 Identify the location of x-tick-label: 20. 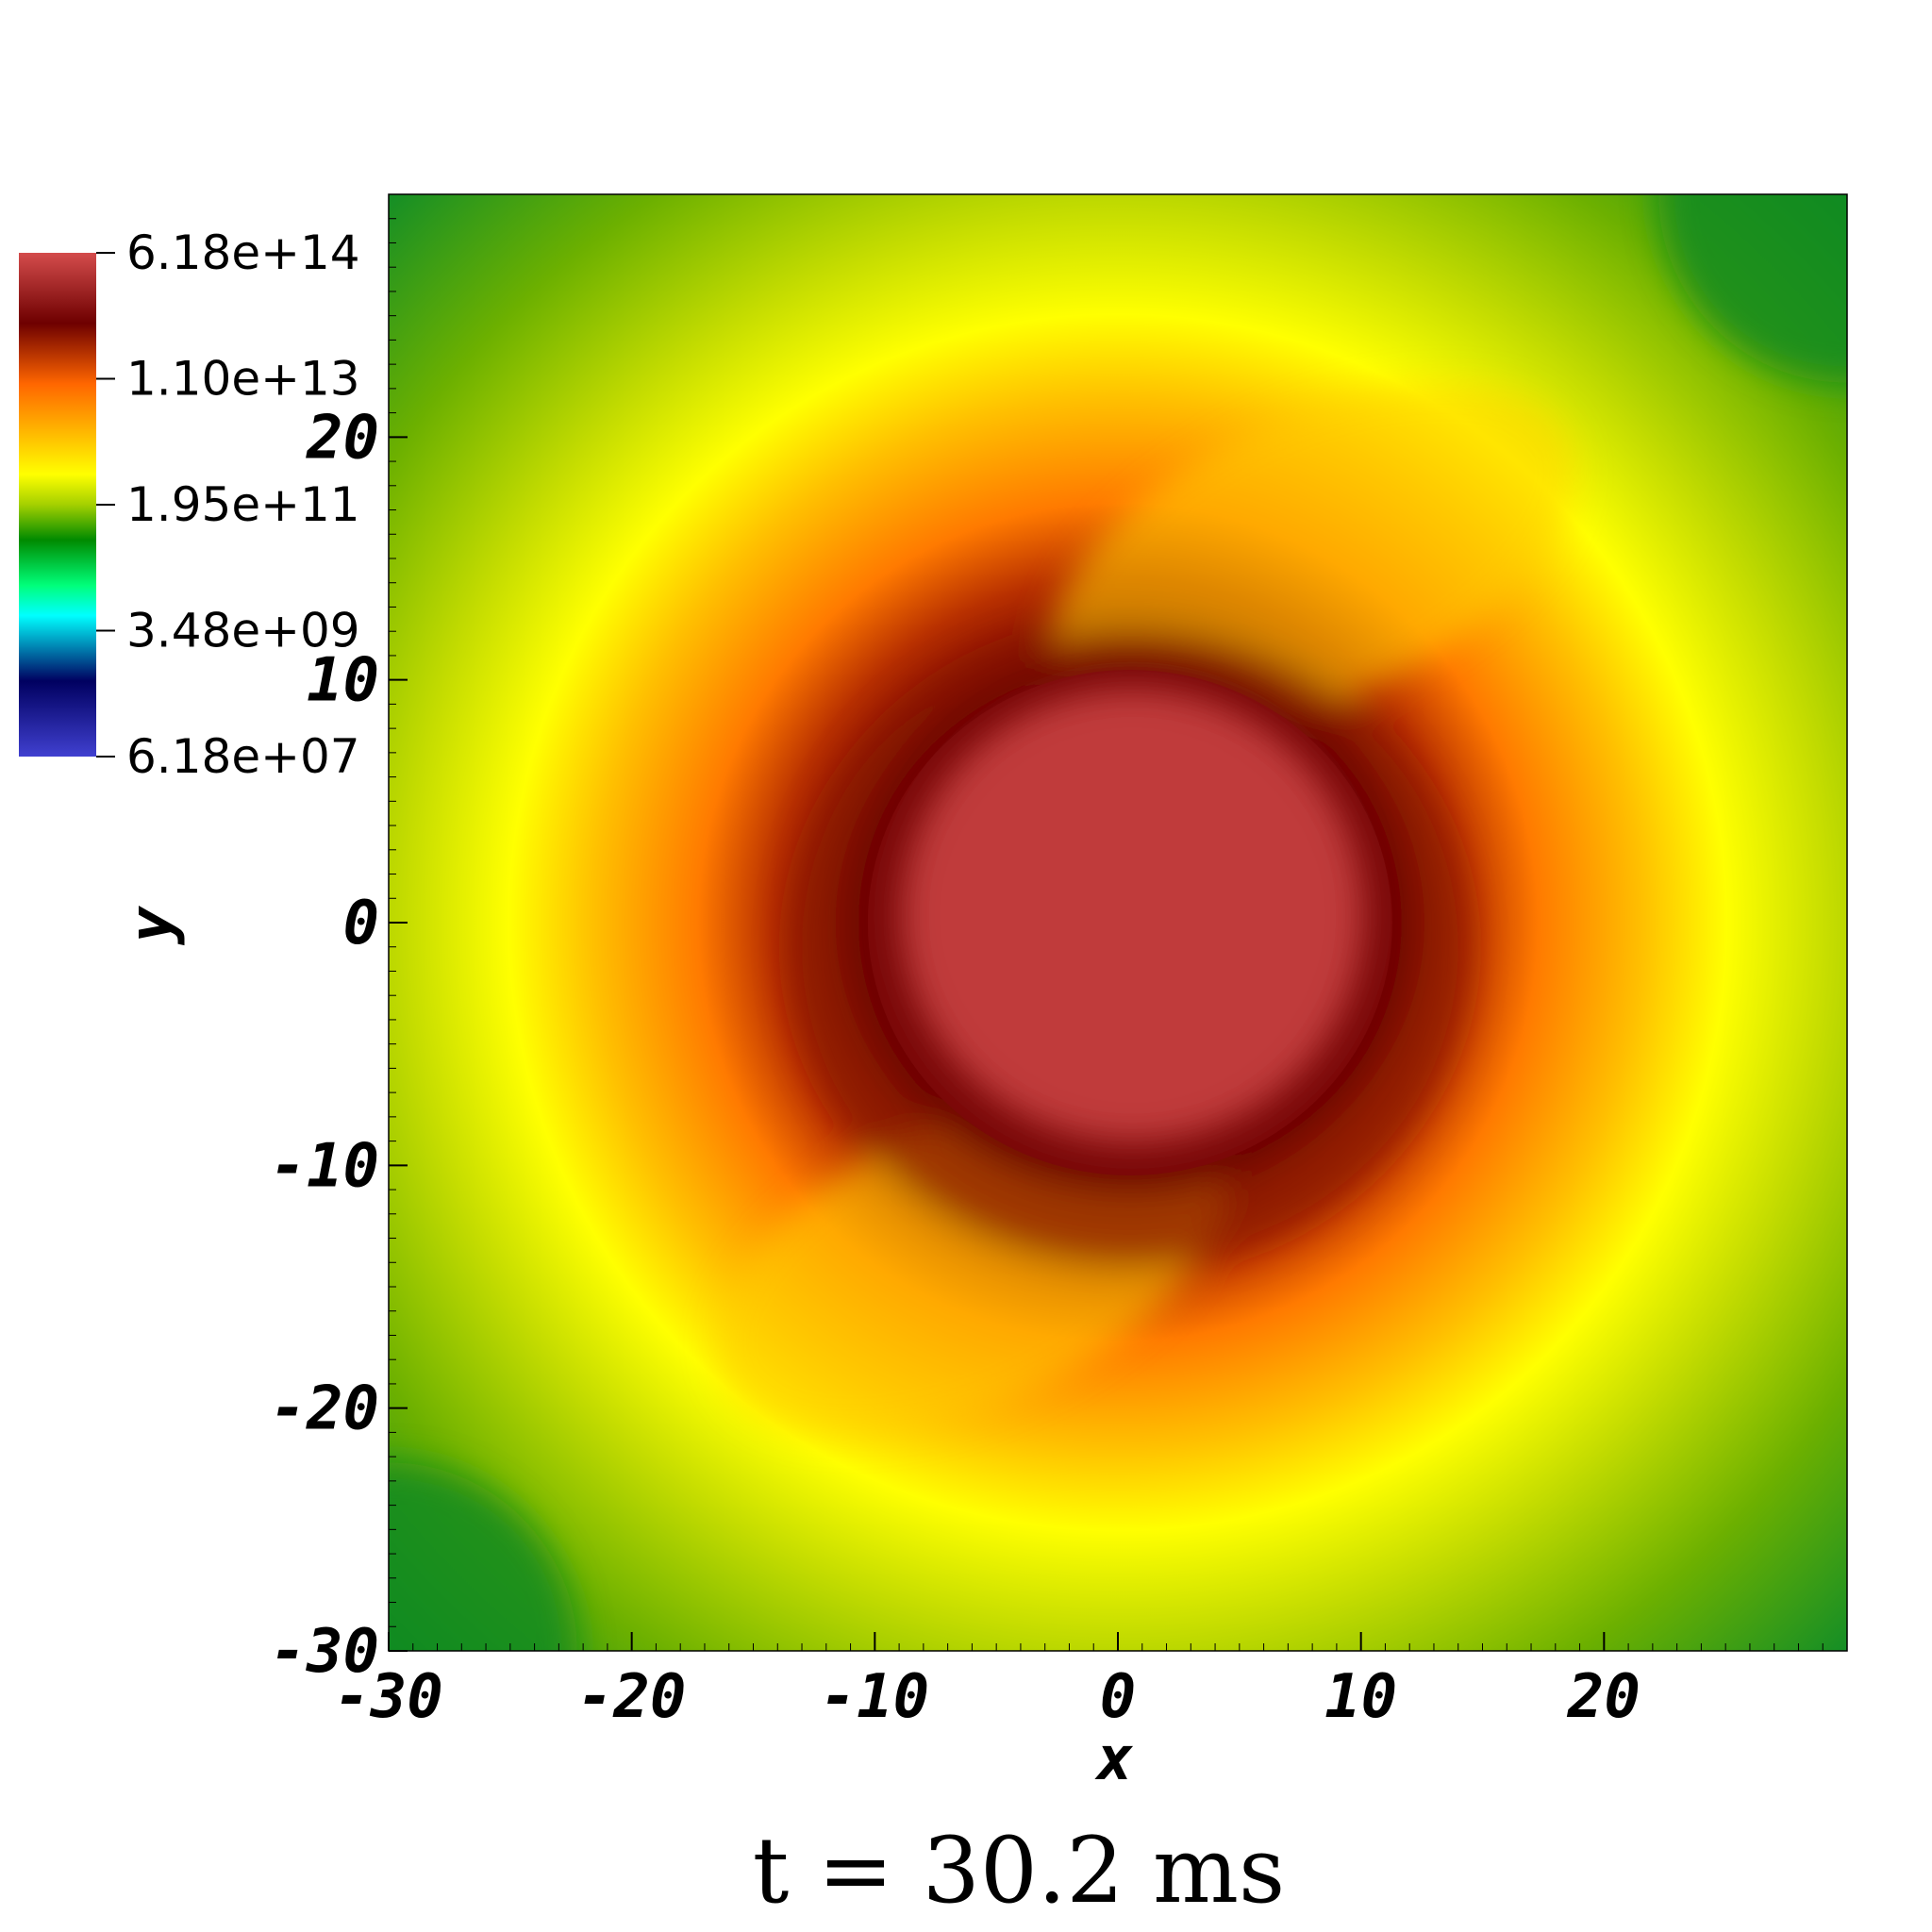
(1604, 1697).